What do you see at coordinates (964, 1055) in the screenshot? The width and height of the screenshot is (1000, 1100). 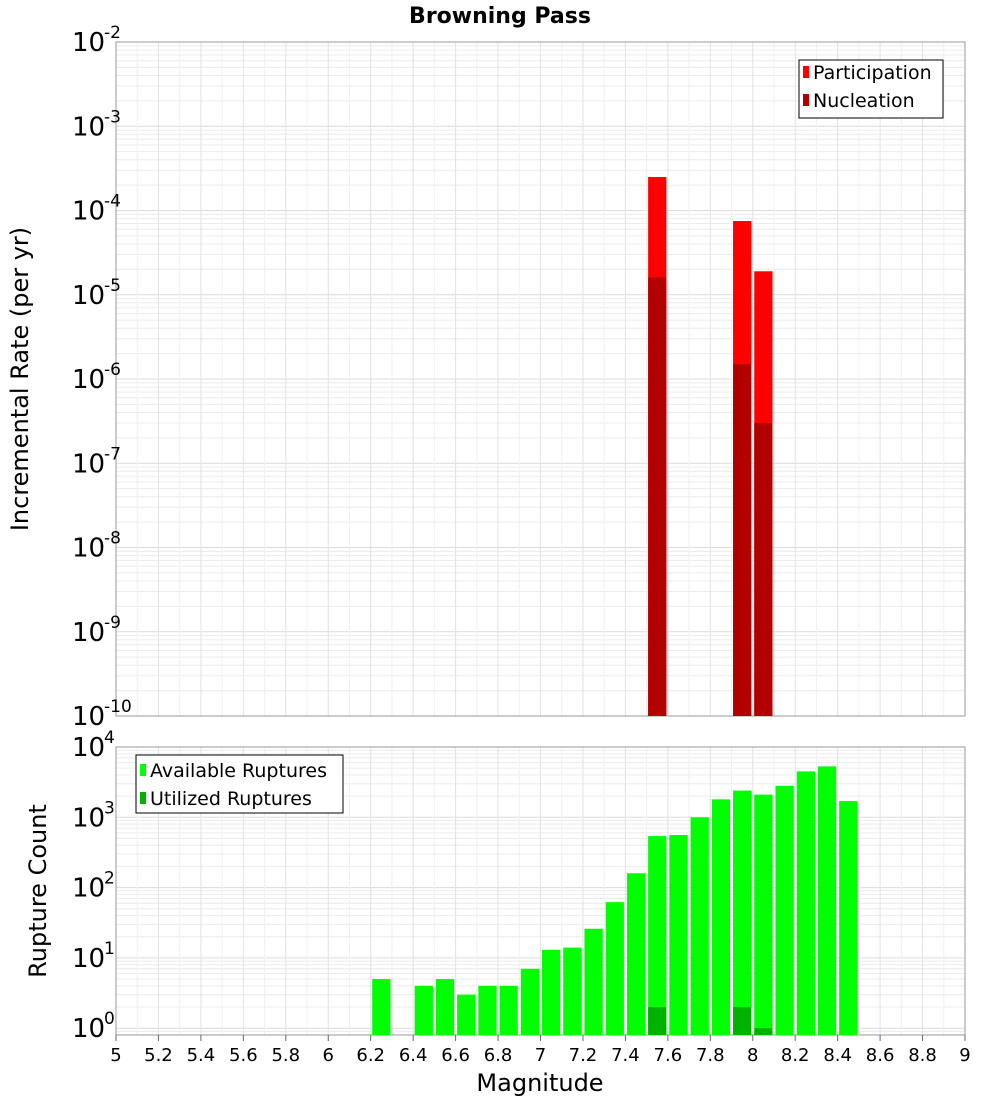 I see `x-tick-label: 9` at bounding box center [964, 1055].